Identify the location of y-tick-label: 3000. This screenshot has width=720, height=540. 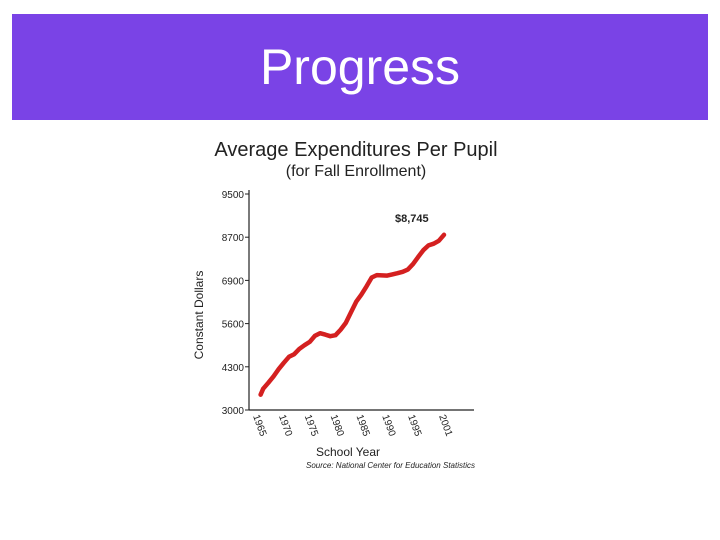
(233, 411).